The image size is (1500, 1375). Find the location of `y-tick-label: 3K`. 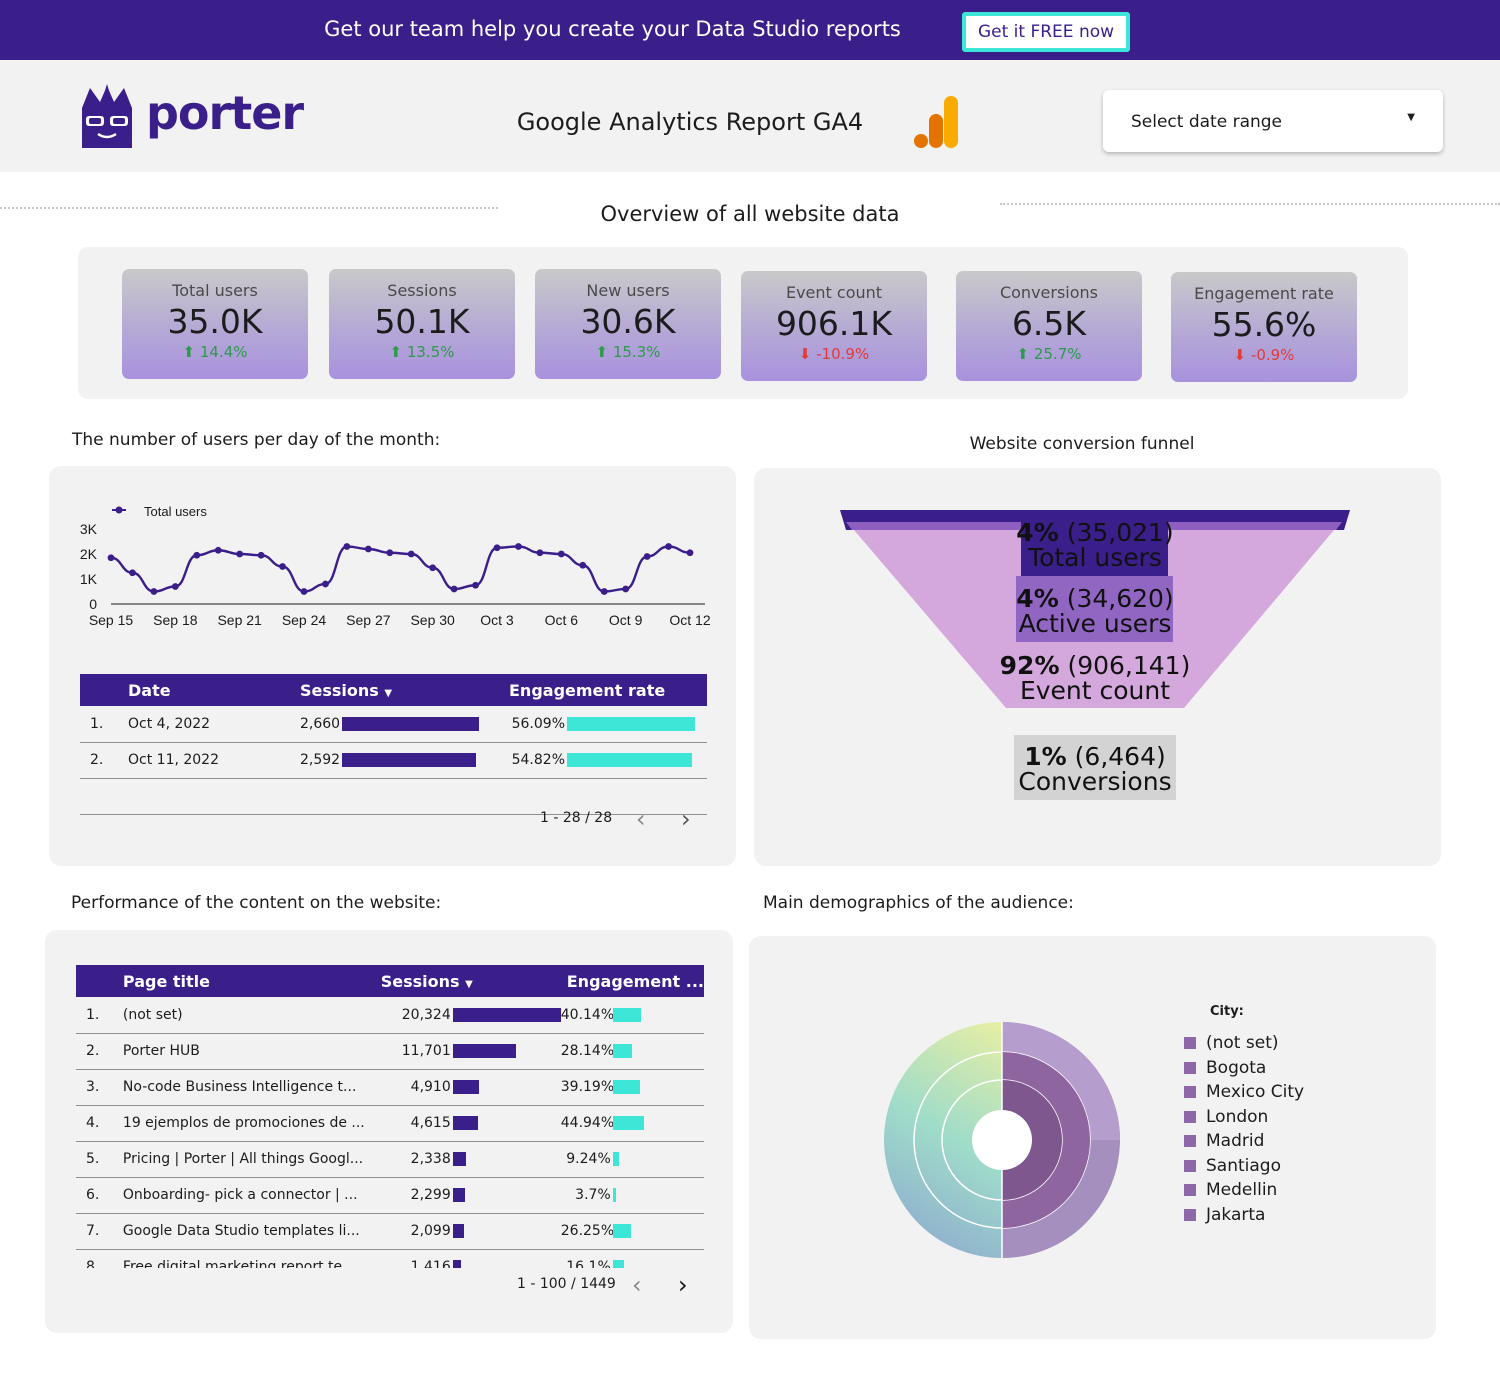

y-tick-label: 3K is located at coordinates (89, 529).